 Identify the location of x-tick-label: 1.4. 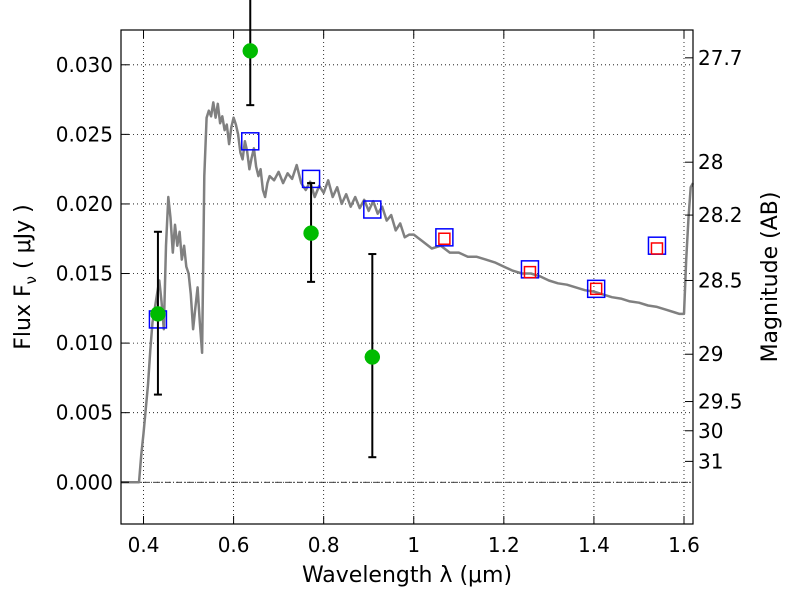
(594, 545).